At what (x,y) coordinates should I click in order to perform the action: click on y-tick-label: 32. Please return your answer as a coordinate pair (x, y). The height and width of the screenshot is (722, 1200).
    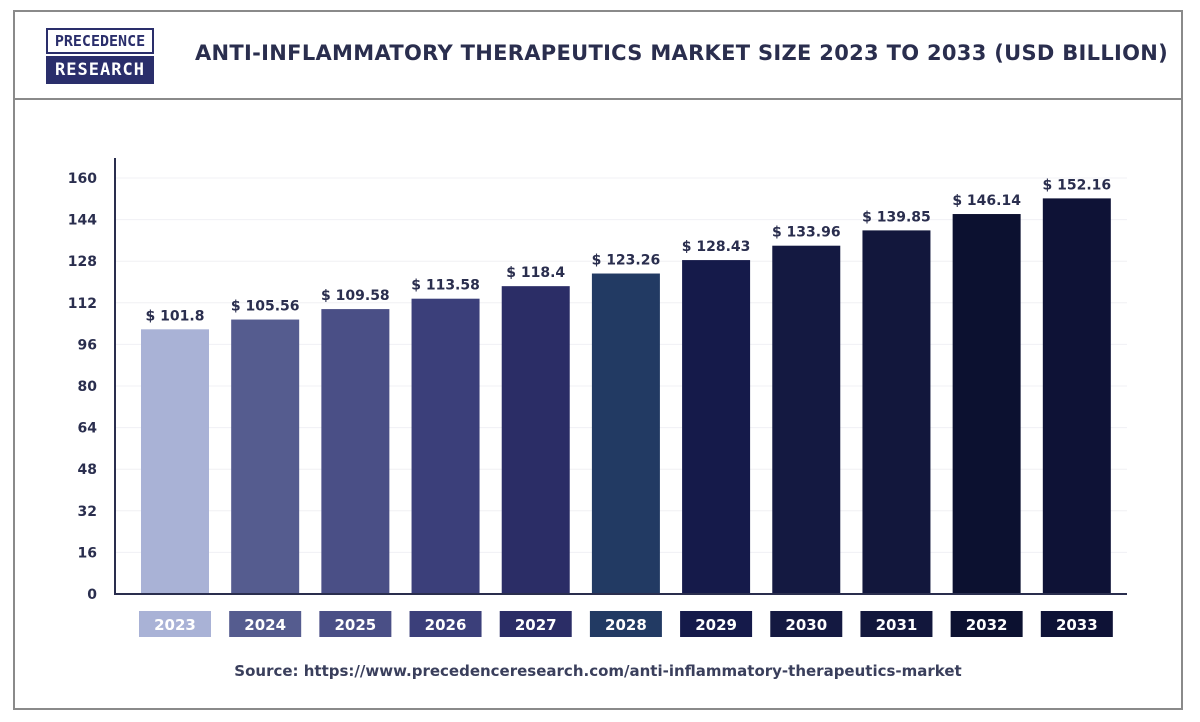
    Looking at the image, I should click on (87, 512).